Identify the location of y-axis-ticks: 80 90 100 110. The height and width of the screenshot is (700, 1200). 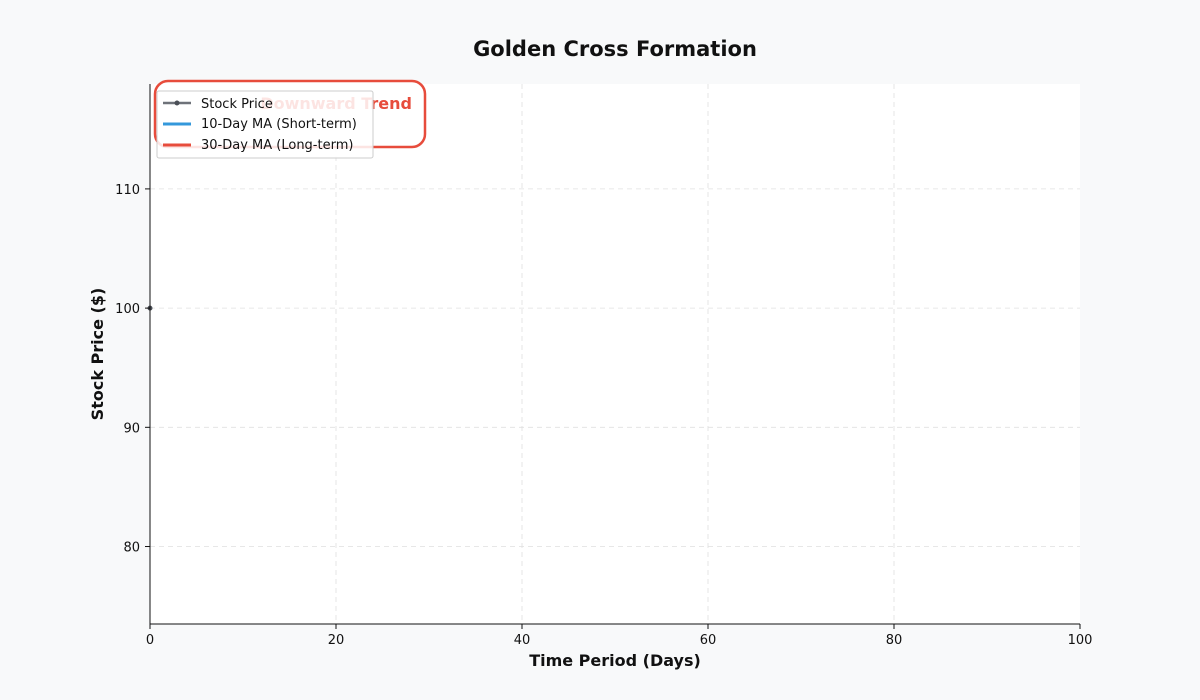
(132, 369).